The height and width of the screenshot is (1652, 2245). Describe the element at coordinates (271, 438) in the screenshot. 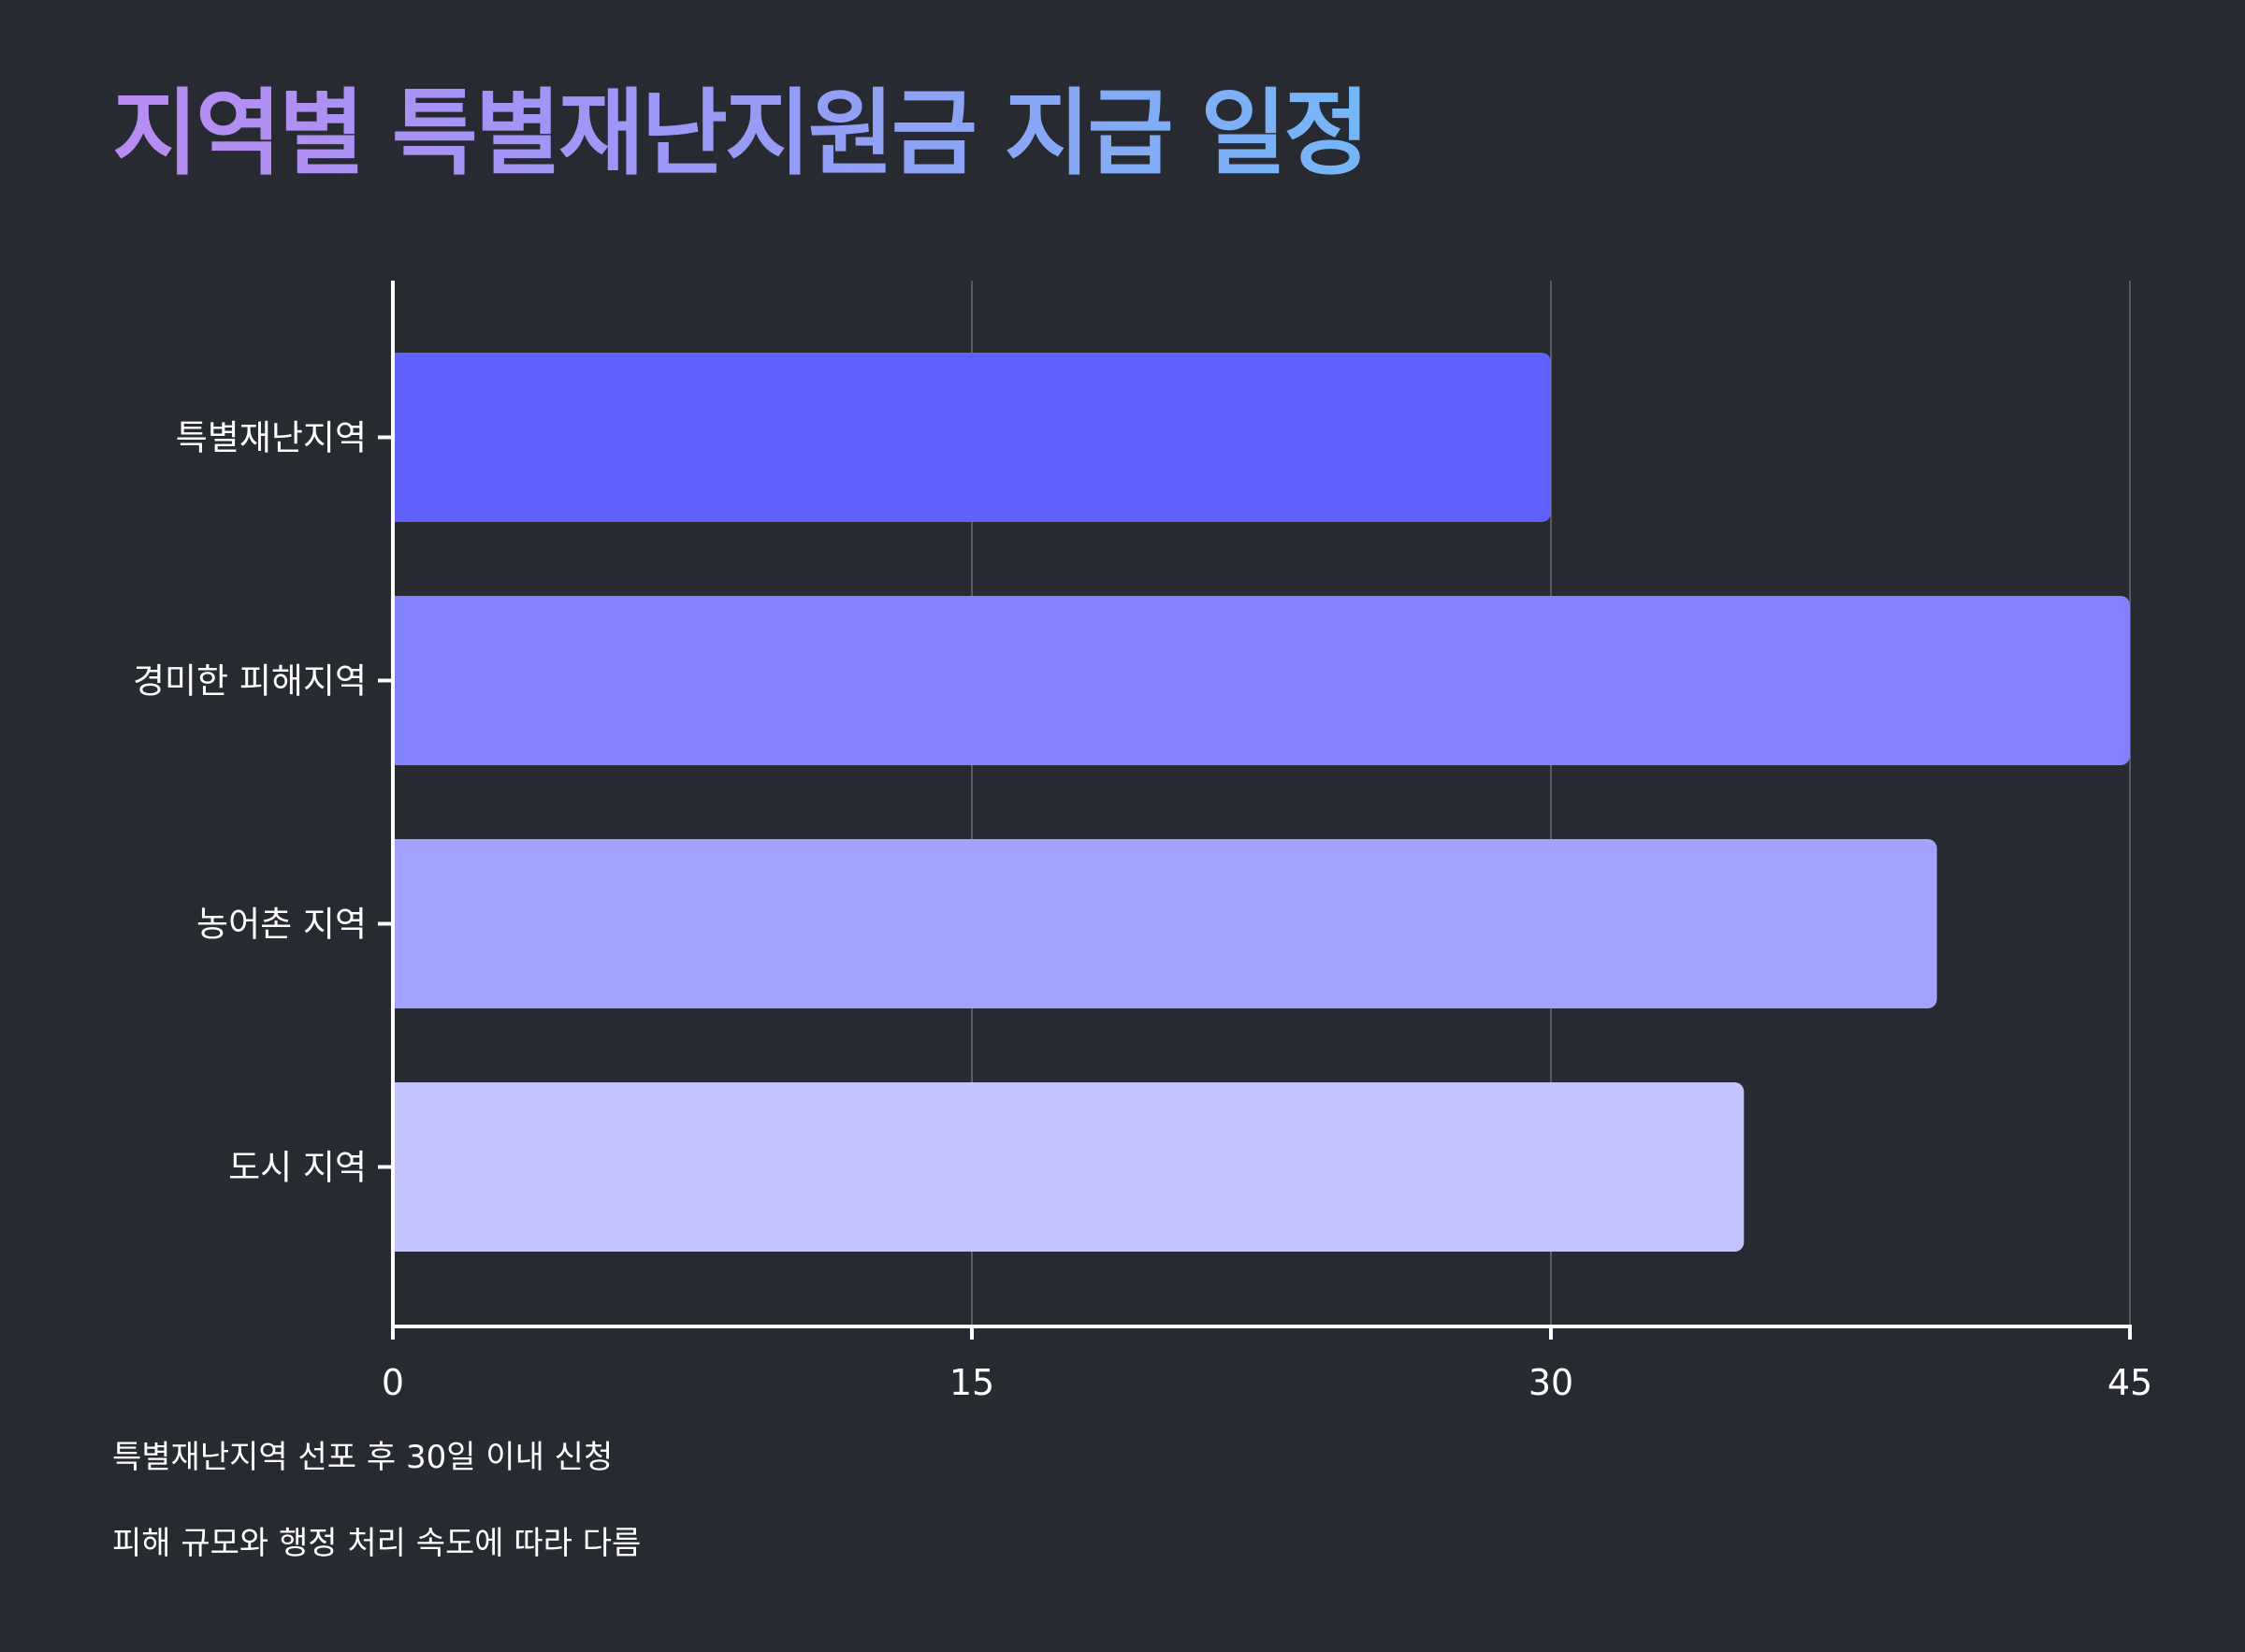

I see `y-category-label: 특별재난지역` at that location.